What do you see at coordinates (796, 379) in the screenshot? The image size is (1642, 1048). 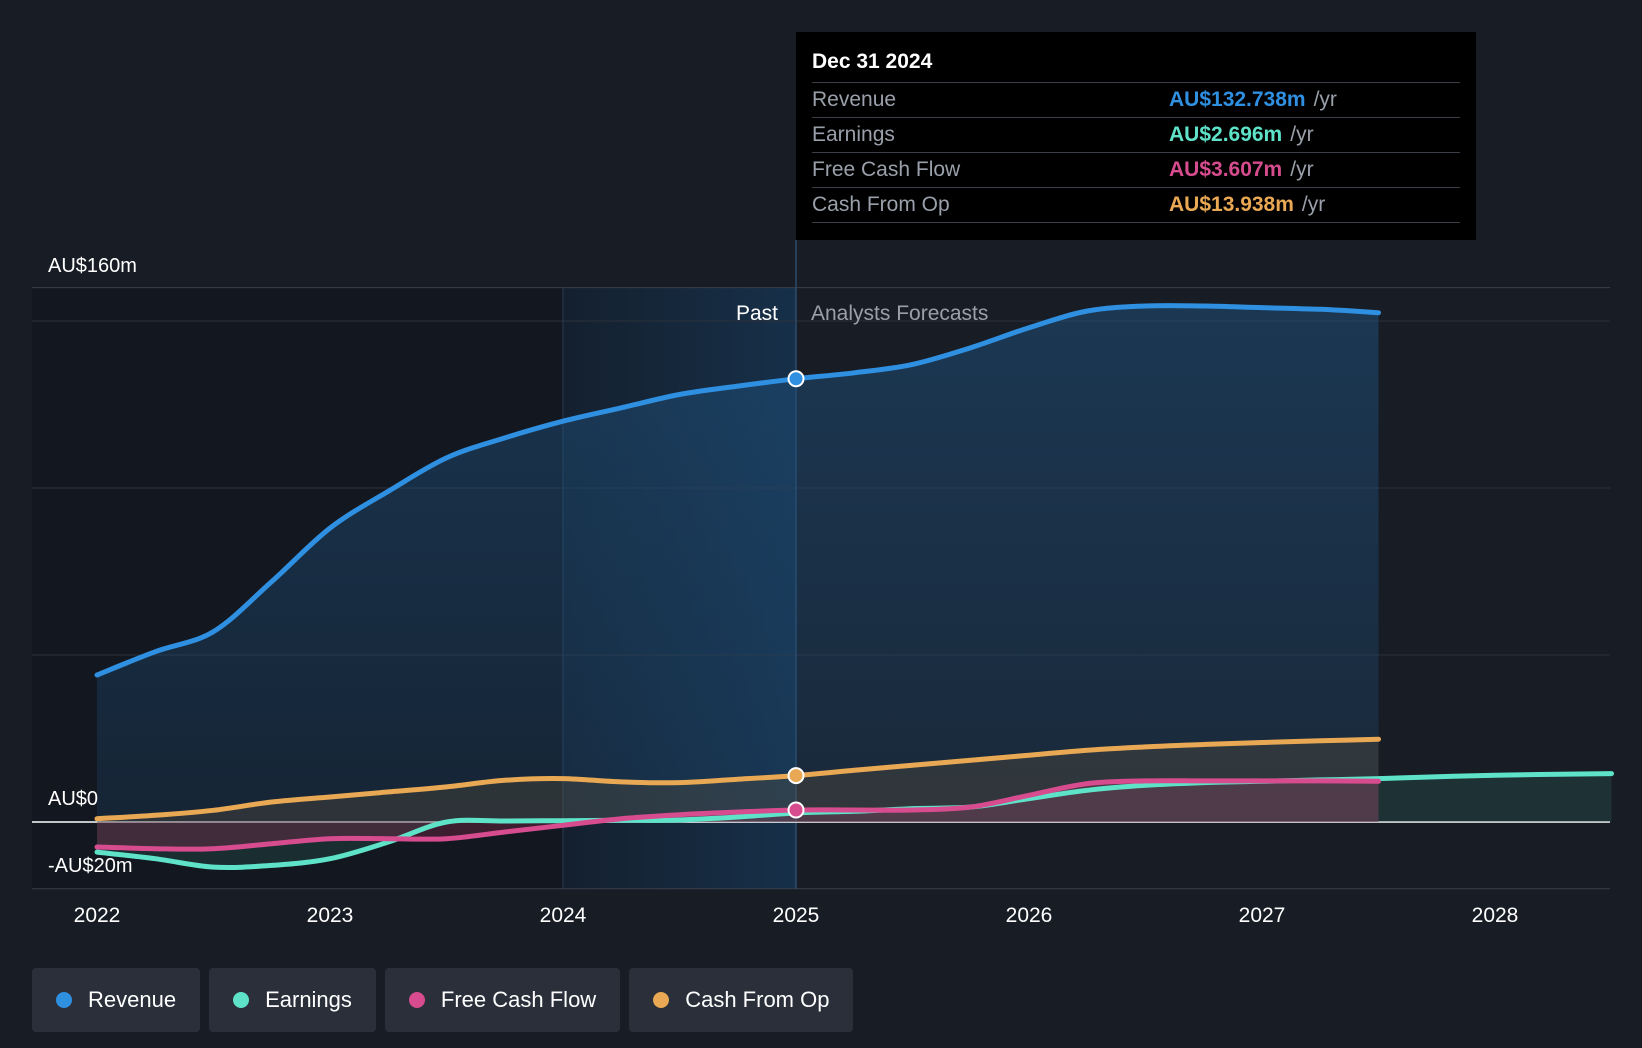 I see `marker-revenue` at bounding box center [796, 379].